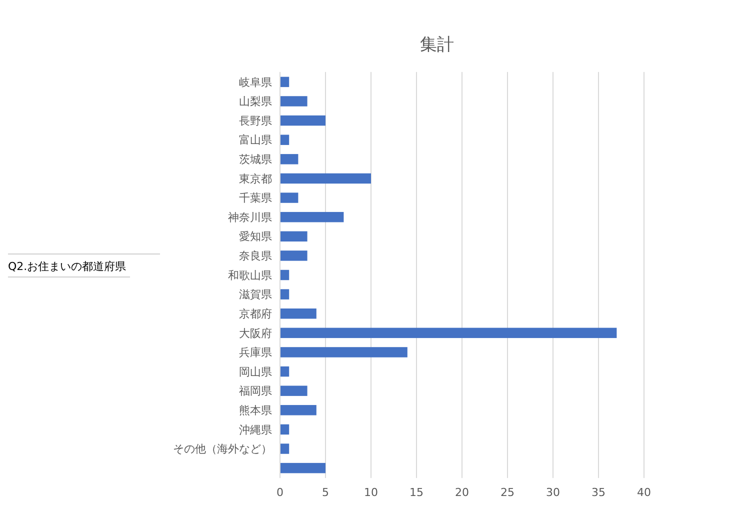 The image size is (736, 505). I want to click on y-tick-label: 長野県, so click(255, 121).